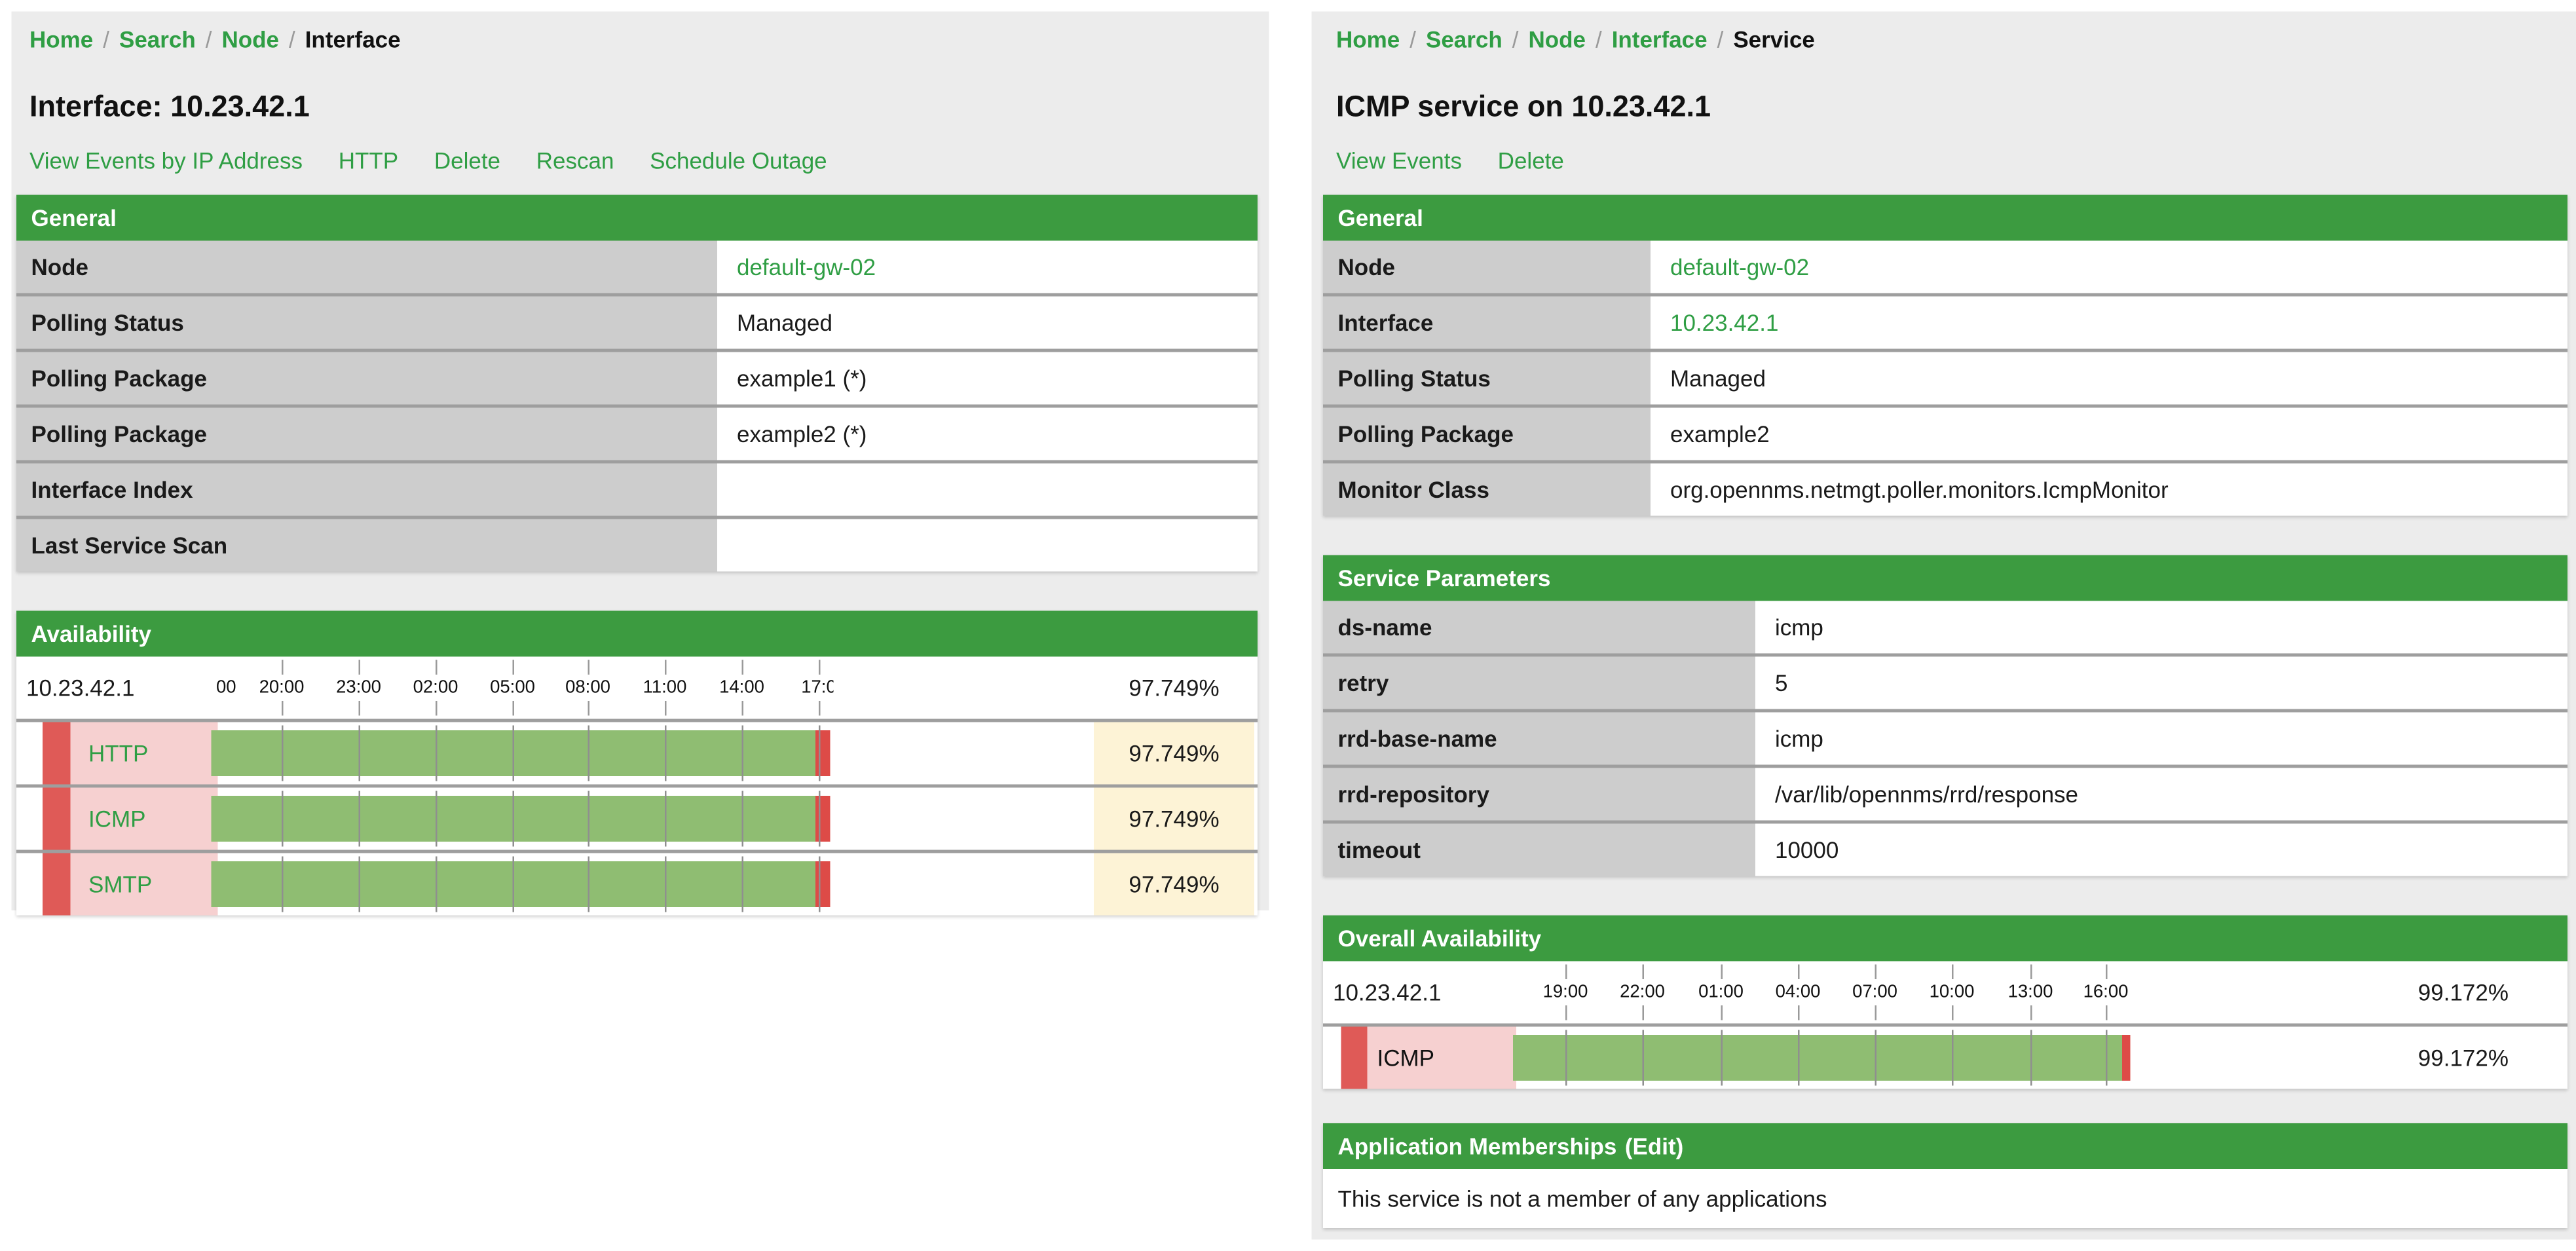 This screenshot has height=1251, width=2576. I want to click on row-label: Interface, so click(1488, 323).